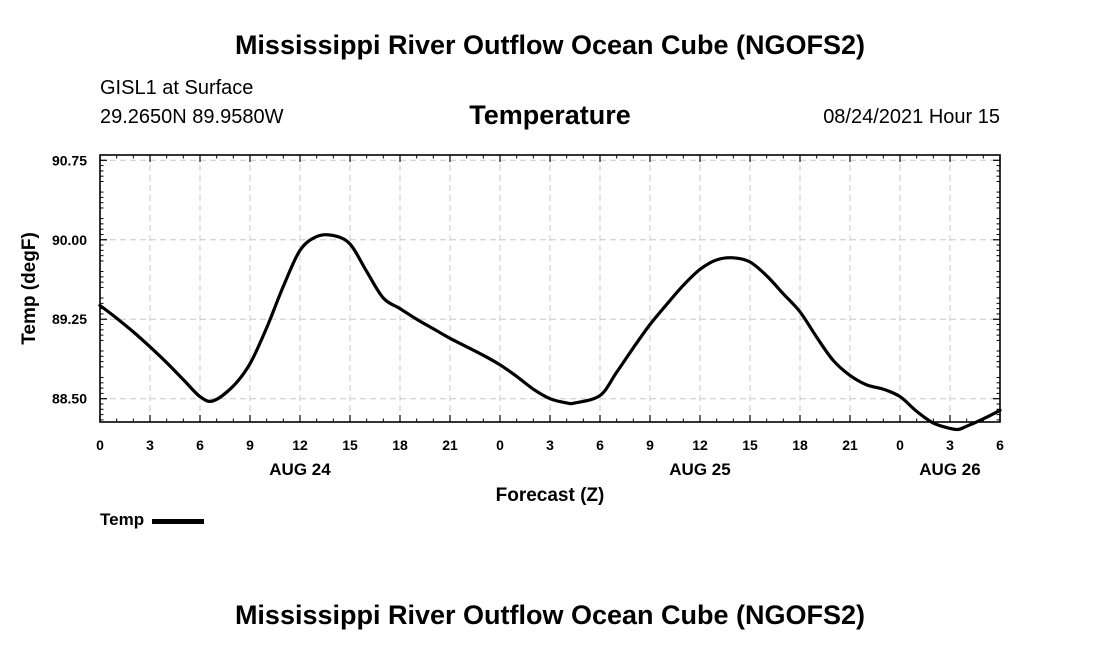  Describe the element at coordinates (177, 88) in the screenshot. I see `station-label: GISL1 at Surface` at that location.